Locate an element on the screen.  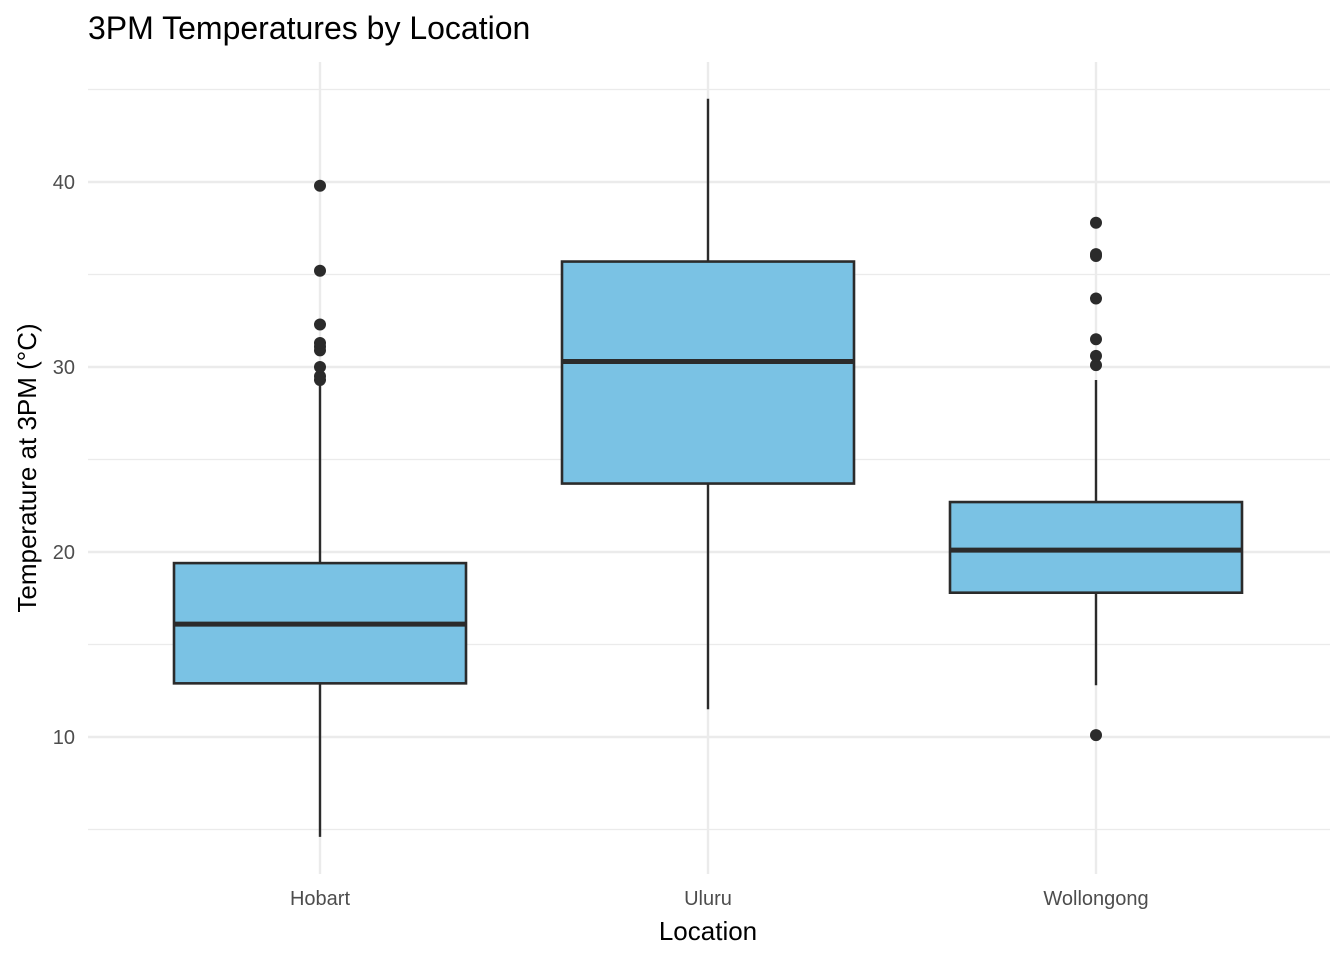
x-tick-label: Wollongong is located at coordinates (1095, 899).